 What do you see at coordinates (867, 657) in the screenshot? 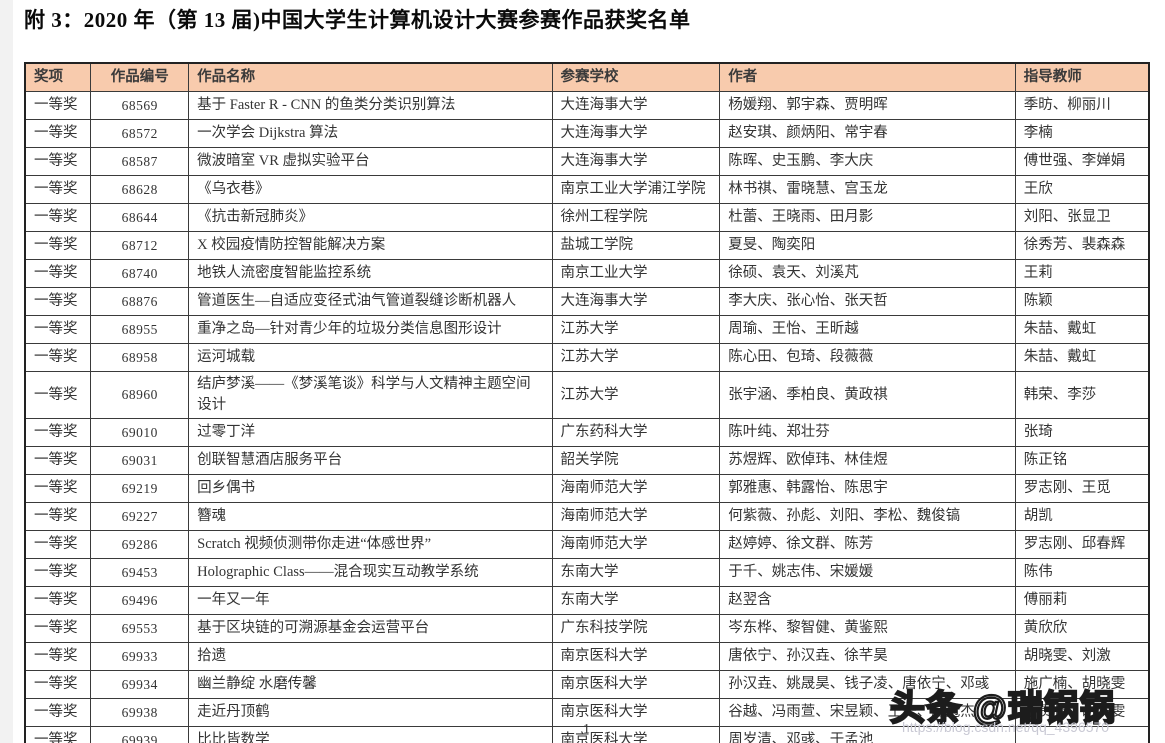
I see `table-cell: 唐依宁、孙汉垚、徐芊昊` at bounding box center [867, 657].